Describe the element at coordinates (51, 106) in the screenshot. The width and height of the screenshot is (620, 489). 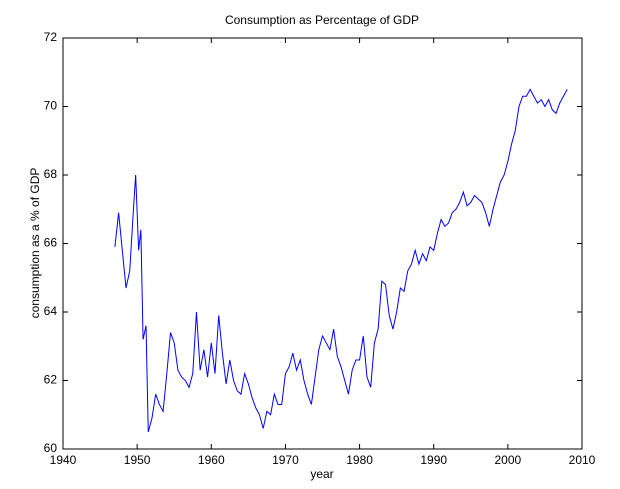
I see `y-tick-label: 70` at that location.